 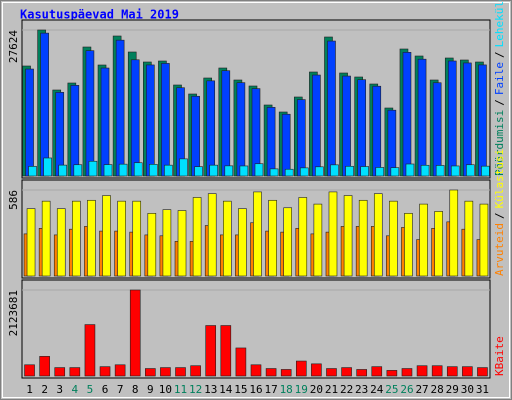 I want to click on x-tick-label: 26, so click(x=406, y=389).